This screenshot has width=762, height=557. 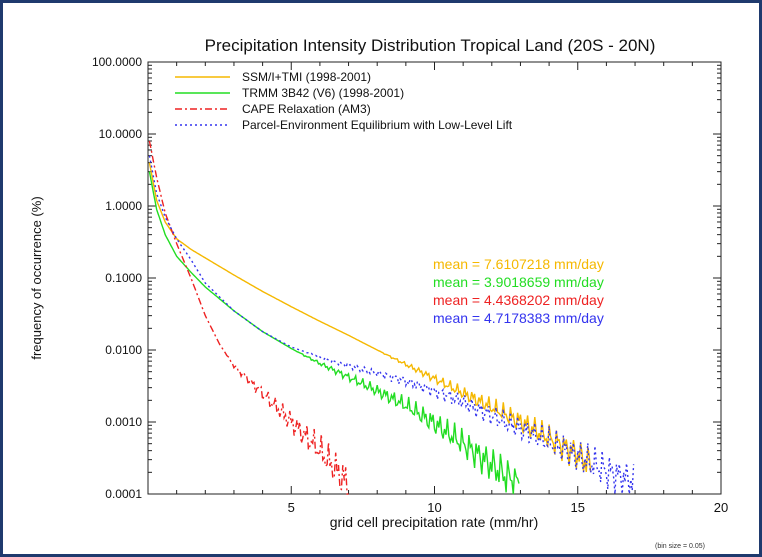 I want to click on y-tick-label: 100.0000, so click(x=117, y=62).